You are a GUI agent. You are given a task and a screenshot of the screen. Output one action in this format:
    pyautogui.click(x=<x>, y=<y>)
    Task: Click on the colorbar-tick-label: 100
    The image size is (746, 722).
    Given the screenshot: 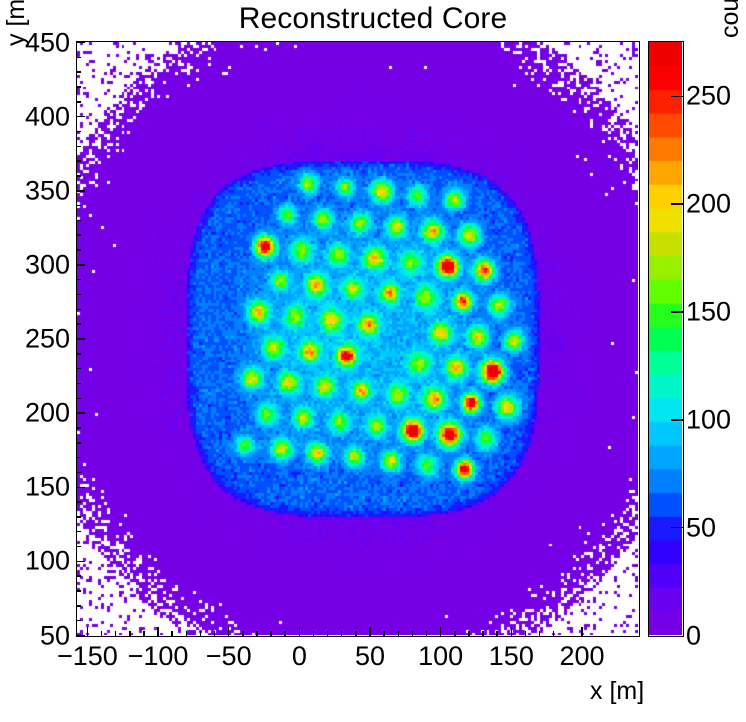 What is the action you would take?
    pyautogui.click(x=709, y=419)
    